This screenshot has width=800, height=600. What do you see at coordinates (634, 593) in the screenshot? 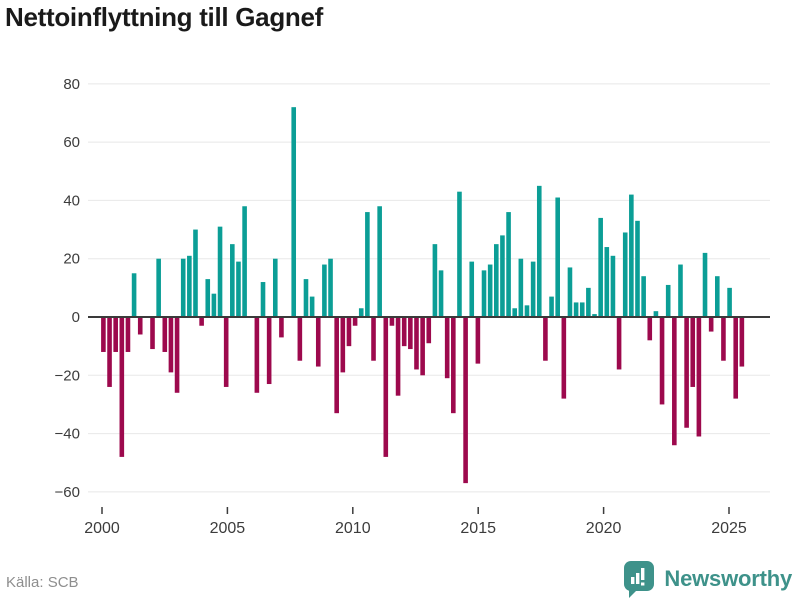
I see `logo-bubble-tail` at bounding box center [634, 593].